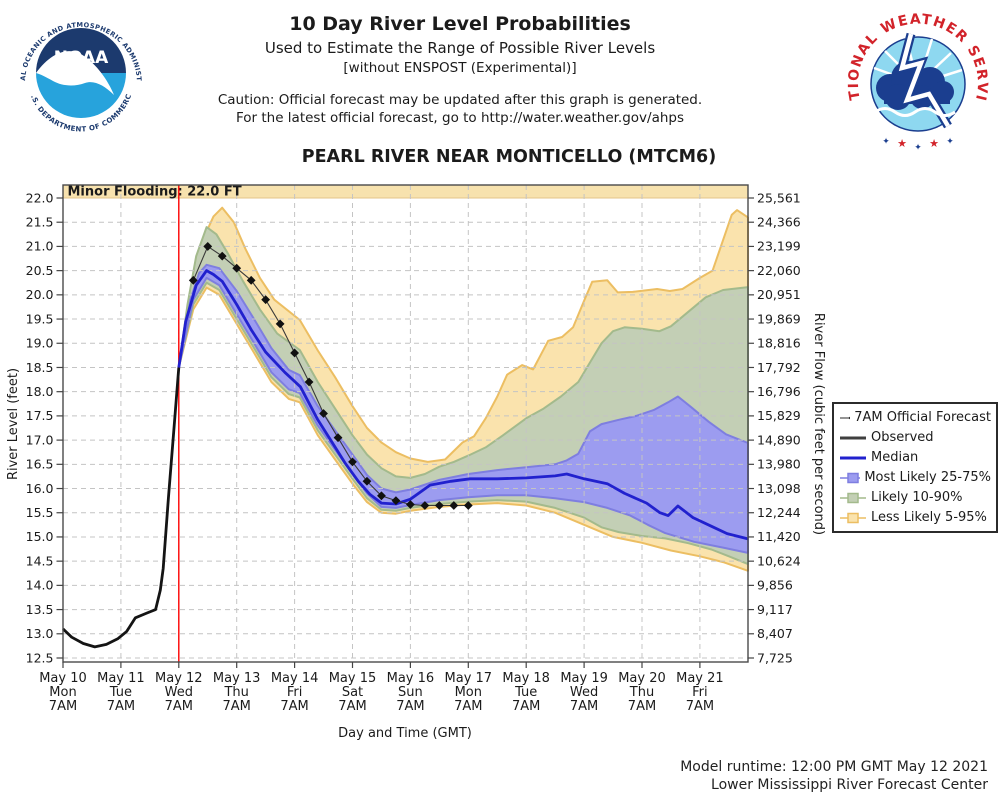 Image resolution: width=1000 pixels, height=800 pixels. Describe the element at coordinates (818, 424) in the screenshot. I see `y-right-axis-title: River Flow (cubic feet per second)` at that location.